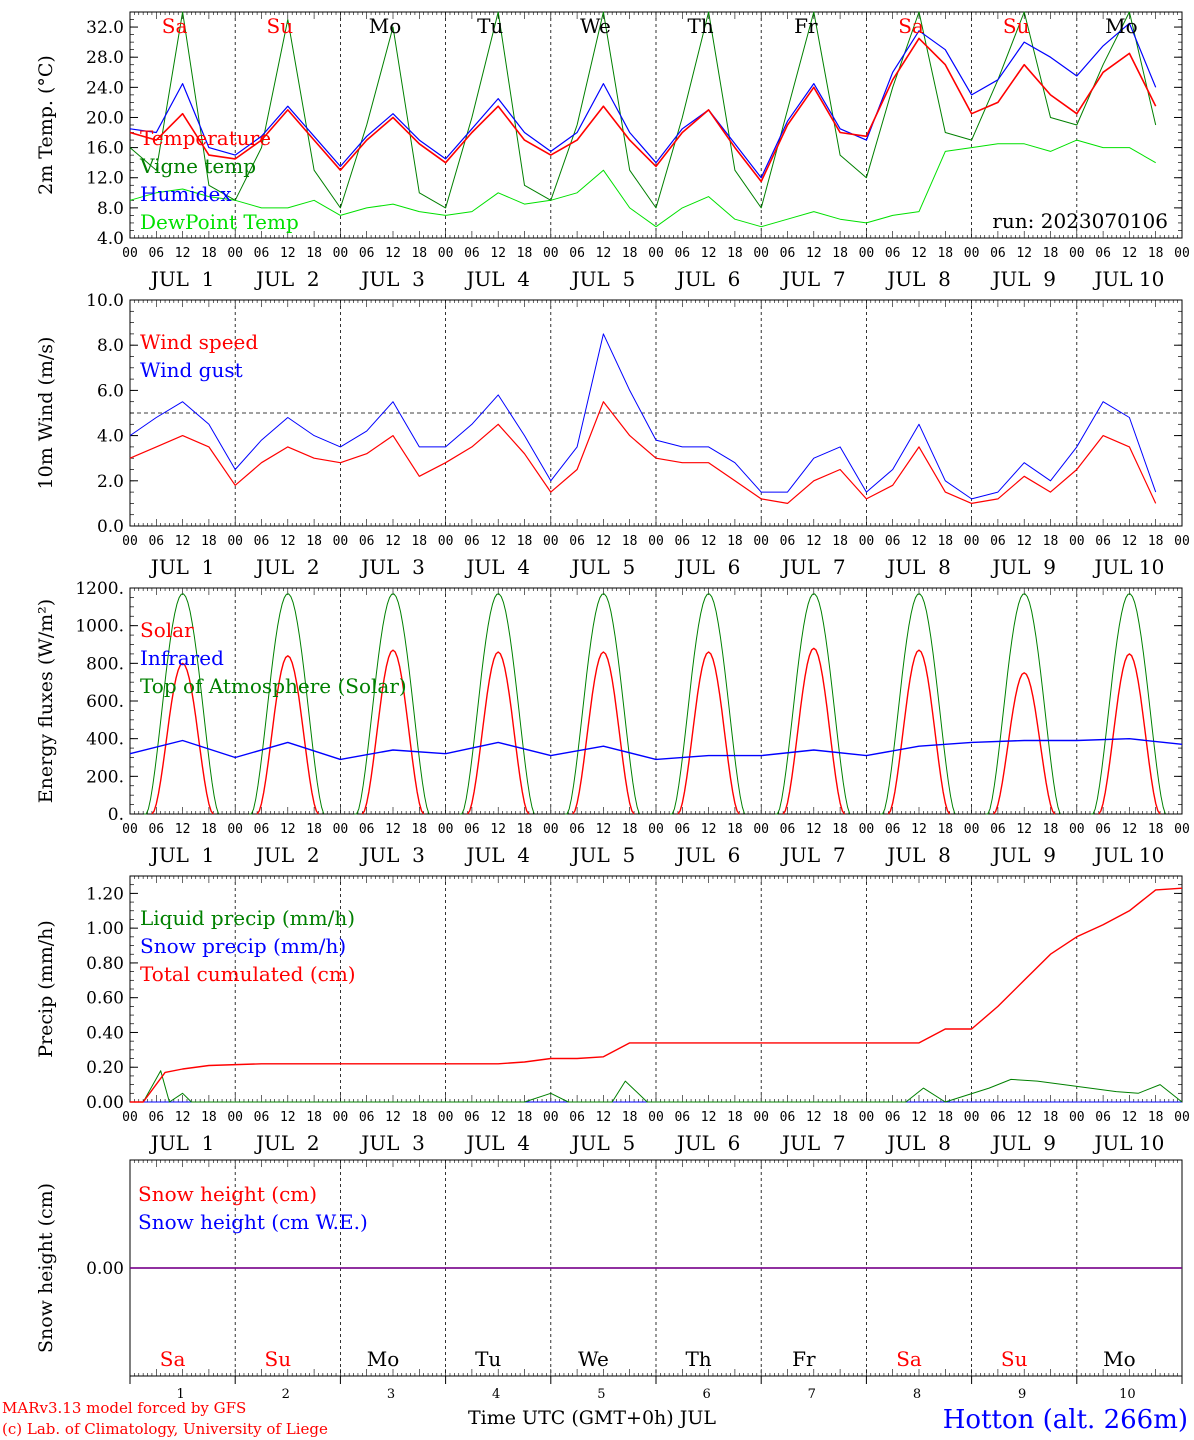 The image size is (1194, 1440). I want to click on y-tick-label: 6.0, so click(110, 391).